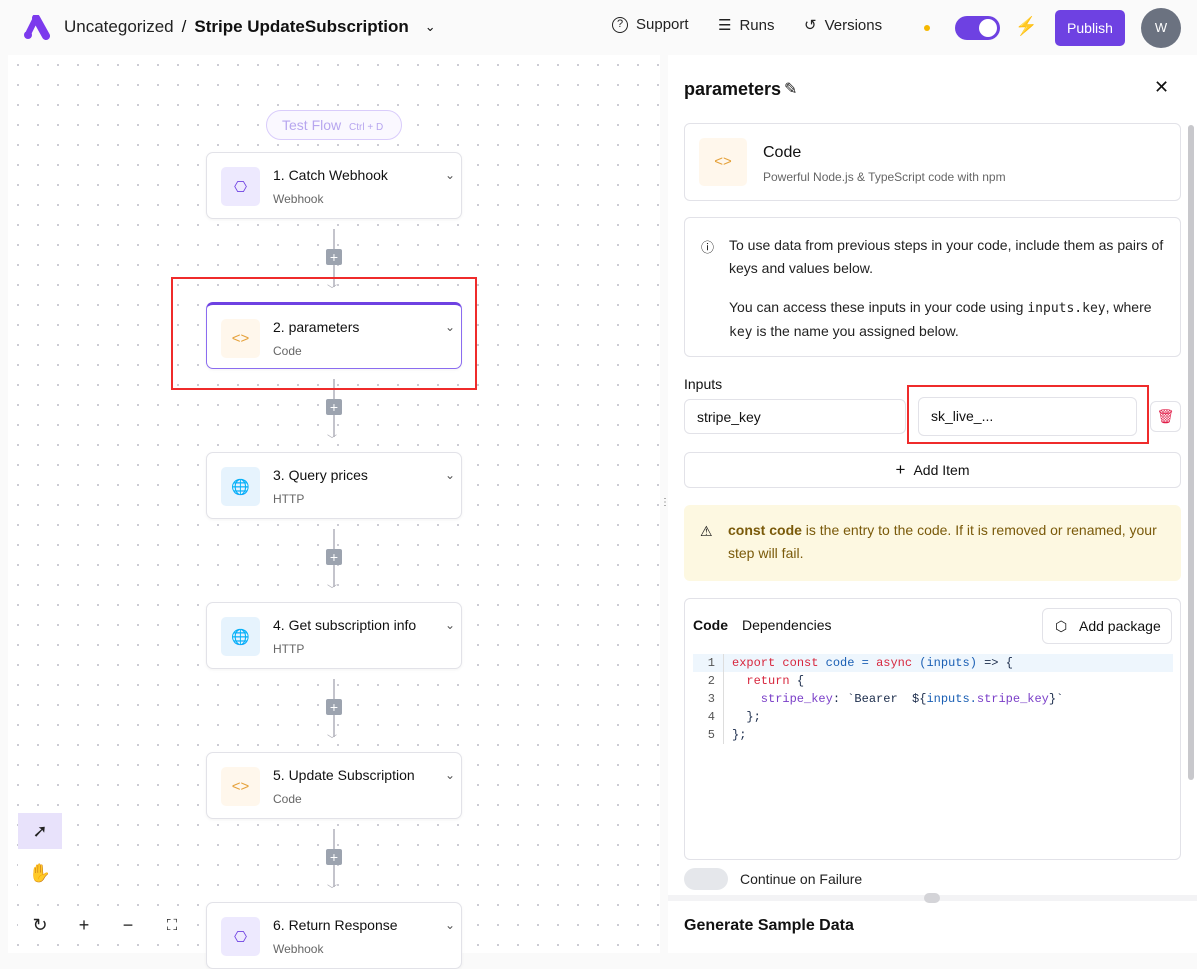  I want to click on reset-icon: ↻, so click(40, 924).